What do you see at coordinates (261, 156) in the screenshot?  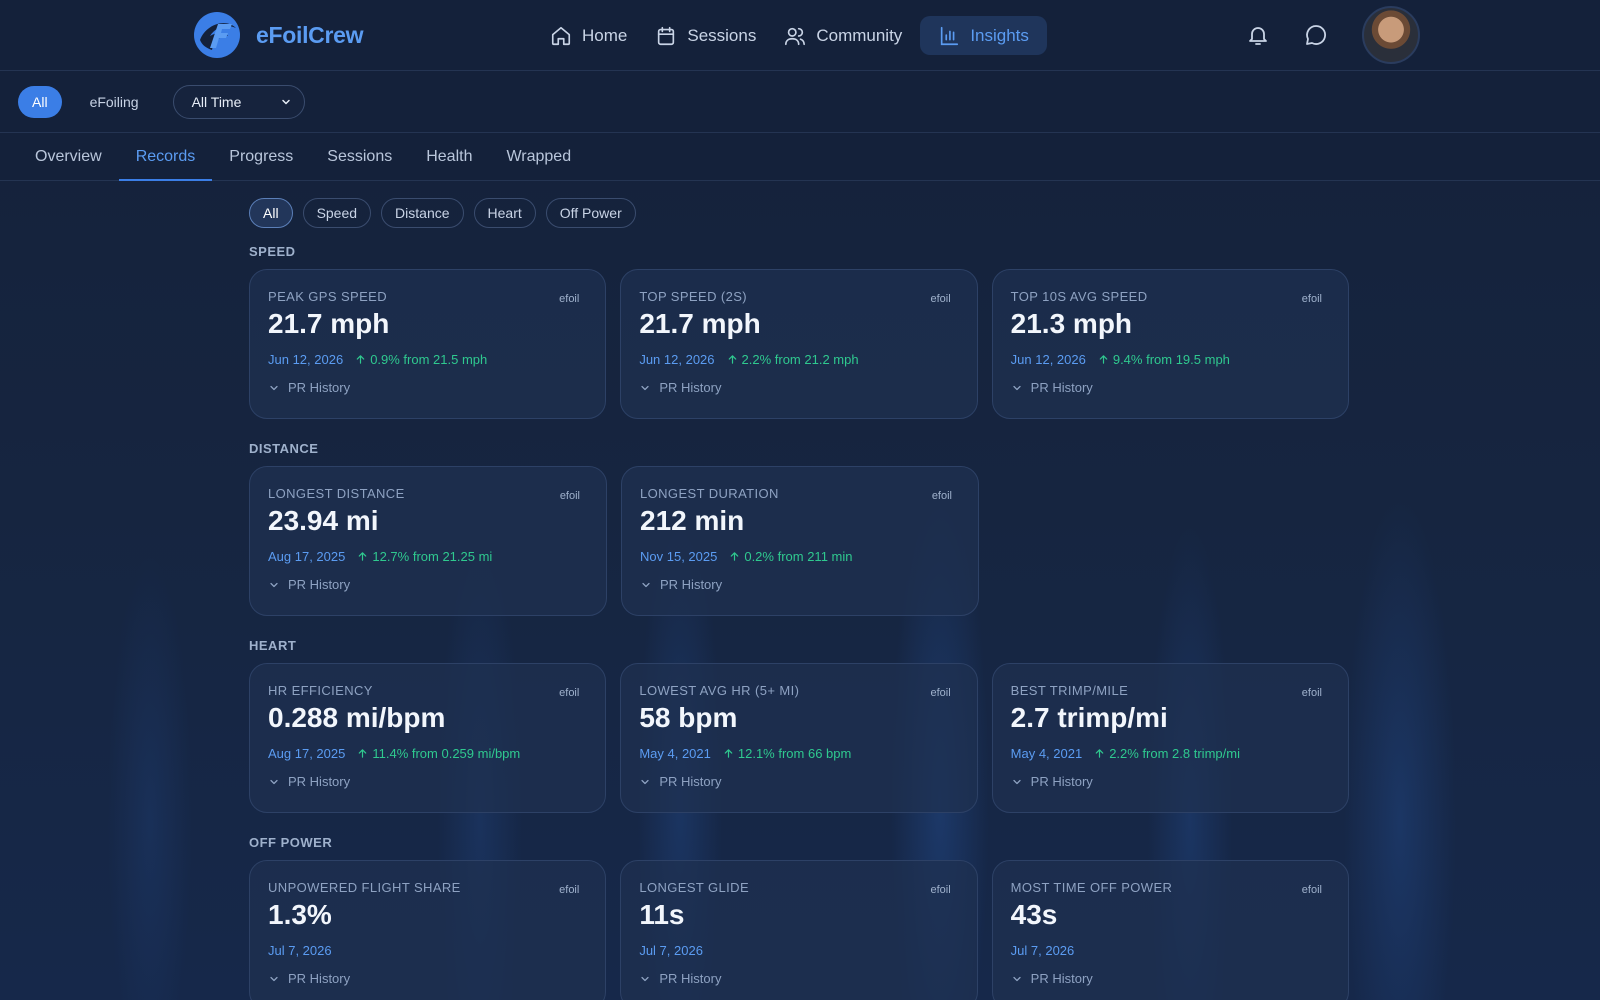 I see `tab-progress: Progress` at bounding box center [261, 156].